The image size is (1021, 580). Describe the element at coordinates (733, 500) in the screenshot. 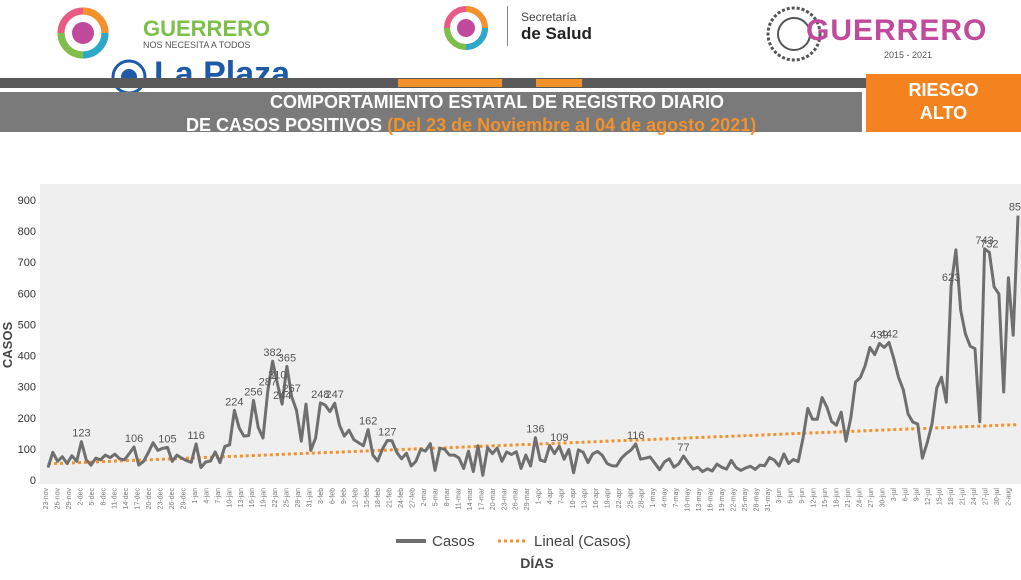

I see `x-tick-label: 22-may` at that location.